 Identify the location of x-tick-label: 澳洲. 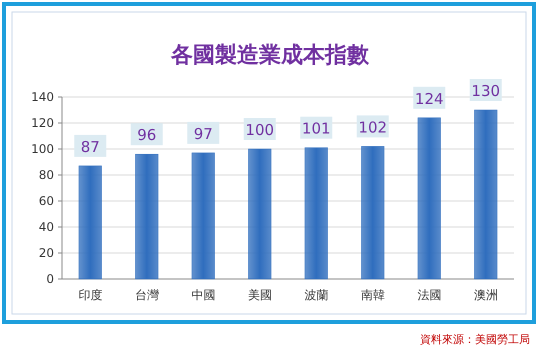
(486, 295).